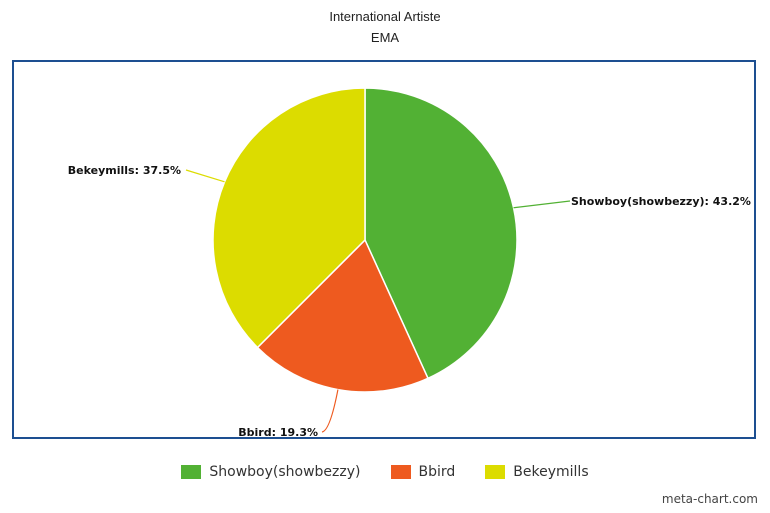  What do you see at coordinates (551, 472) in the screenshot?
I see `legend-label-bekeymills: Bekeymills` at bounding box center [551, 472].